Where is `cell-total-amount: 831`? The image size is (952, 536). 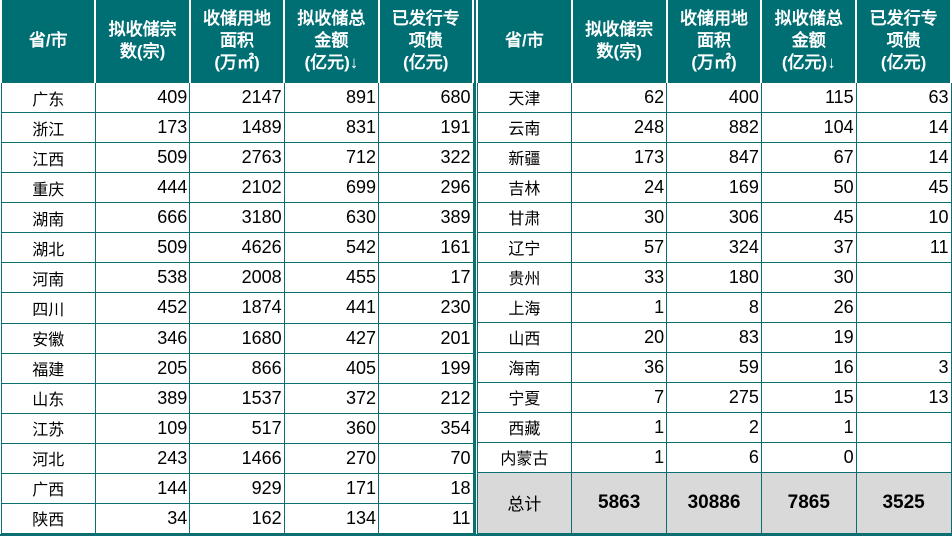
cell-total-amount: 831 is located at coordinates (331, 128).